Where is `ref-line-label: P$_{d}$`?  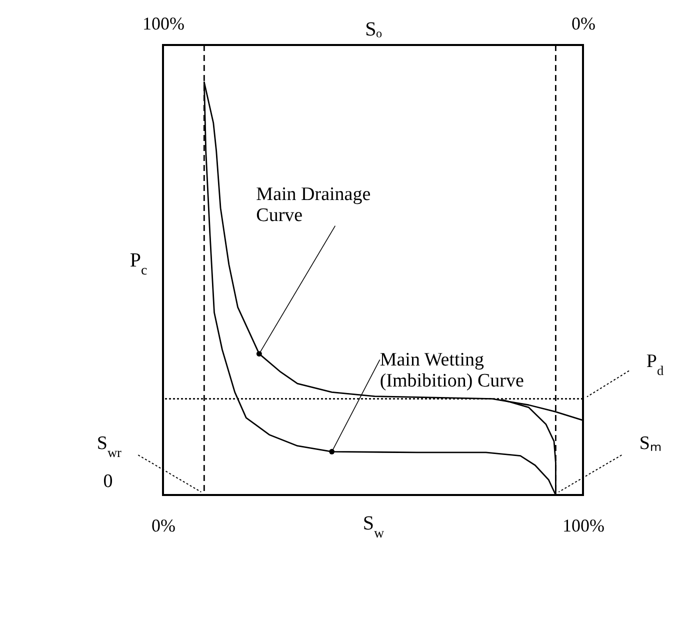
ref-line-label: P$_{d}$ is located at coordinates (655, 364).